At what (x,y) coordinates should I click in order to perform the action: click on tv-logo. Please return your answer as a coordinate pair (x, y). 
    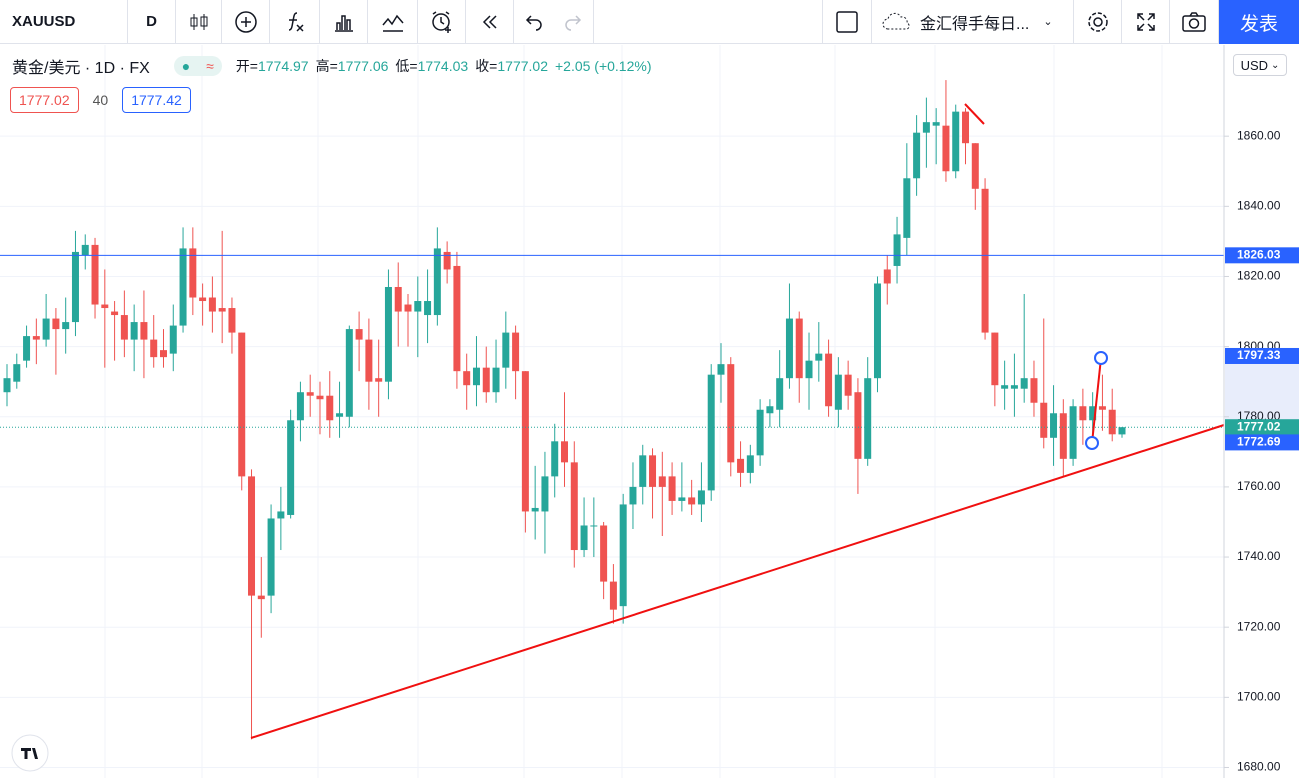
    Looking at the image, I should click on (30, 753).